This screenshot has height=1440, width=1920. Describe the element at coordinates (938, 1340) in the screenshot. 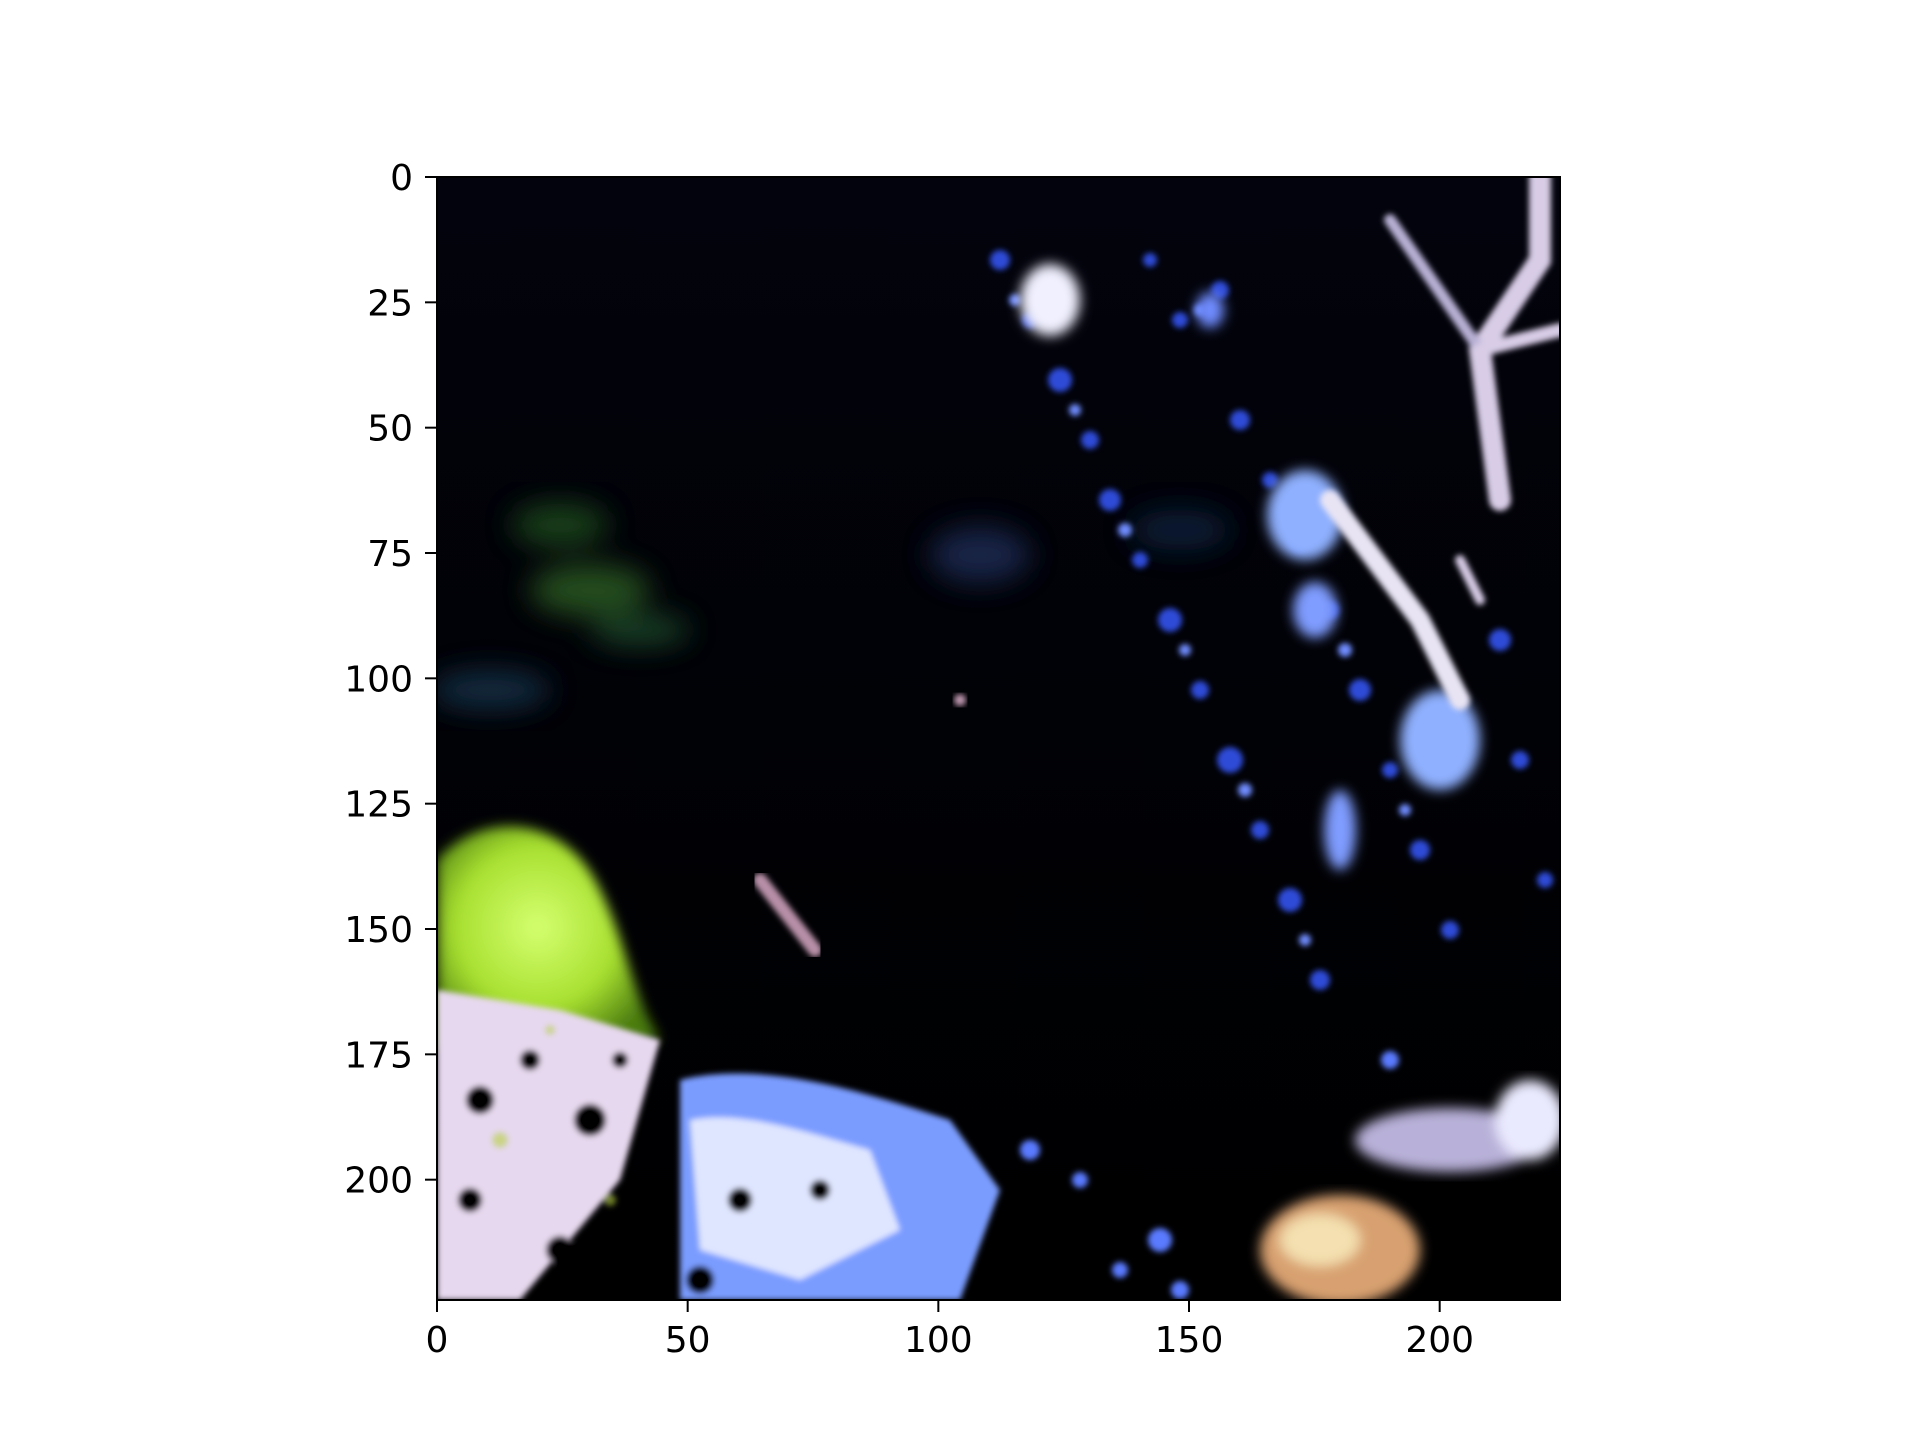

I see `x-tick-label: 100` at that location.